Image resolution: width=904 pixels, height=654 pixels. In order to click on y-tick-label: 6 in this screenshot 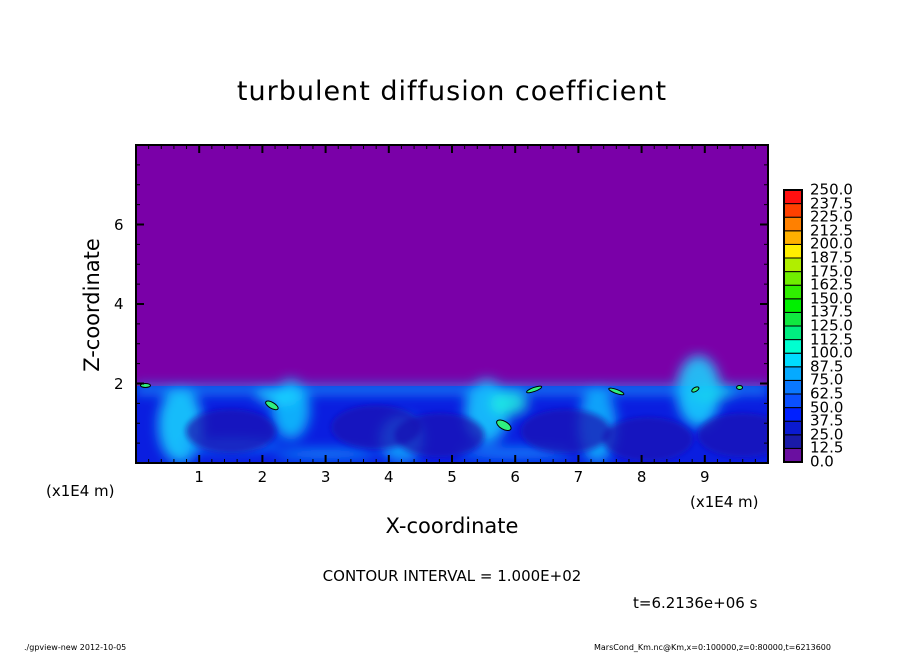, I will do `click(119, 224)`.